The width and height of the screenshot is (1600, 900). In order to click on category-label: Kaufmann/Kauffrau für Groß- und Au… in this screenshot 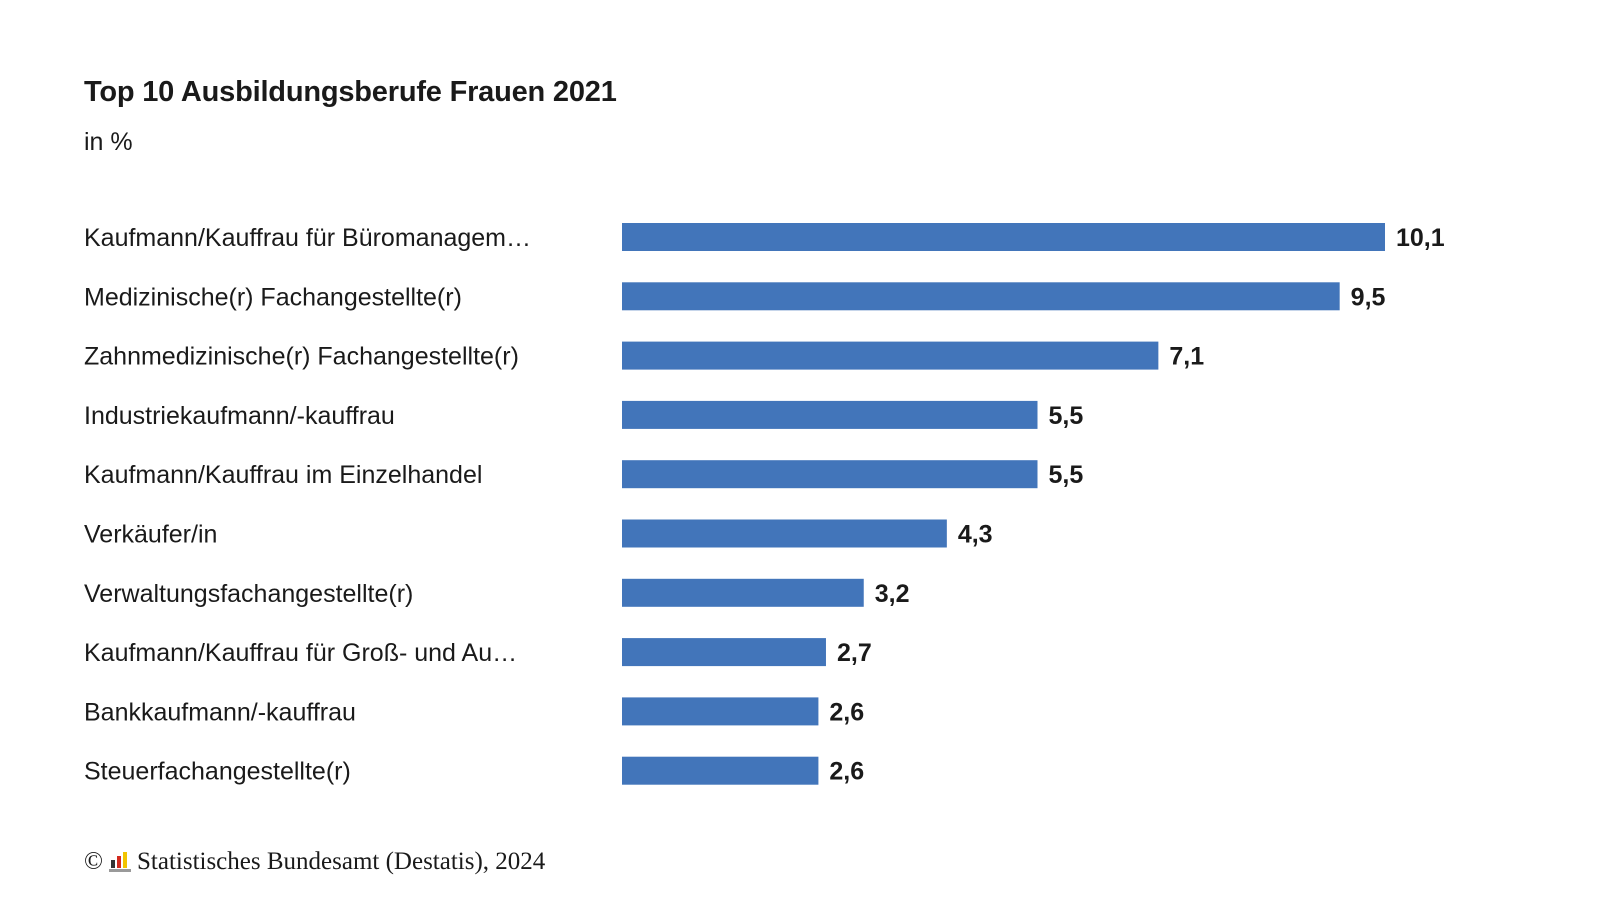, I will do `click(300, 653)`.